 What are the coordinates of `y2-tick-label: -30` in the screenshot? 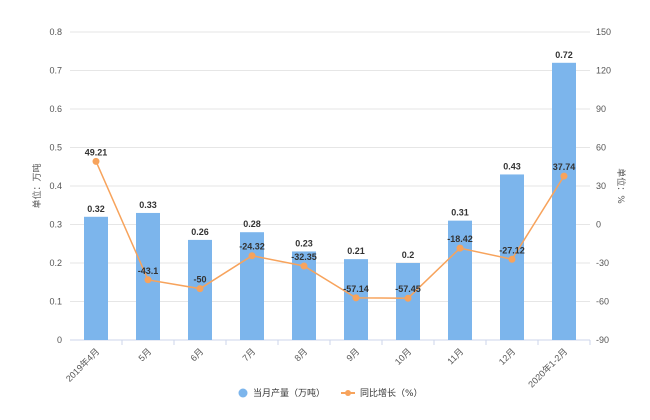 It's located at (602, 263).